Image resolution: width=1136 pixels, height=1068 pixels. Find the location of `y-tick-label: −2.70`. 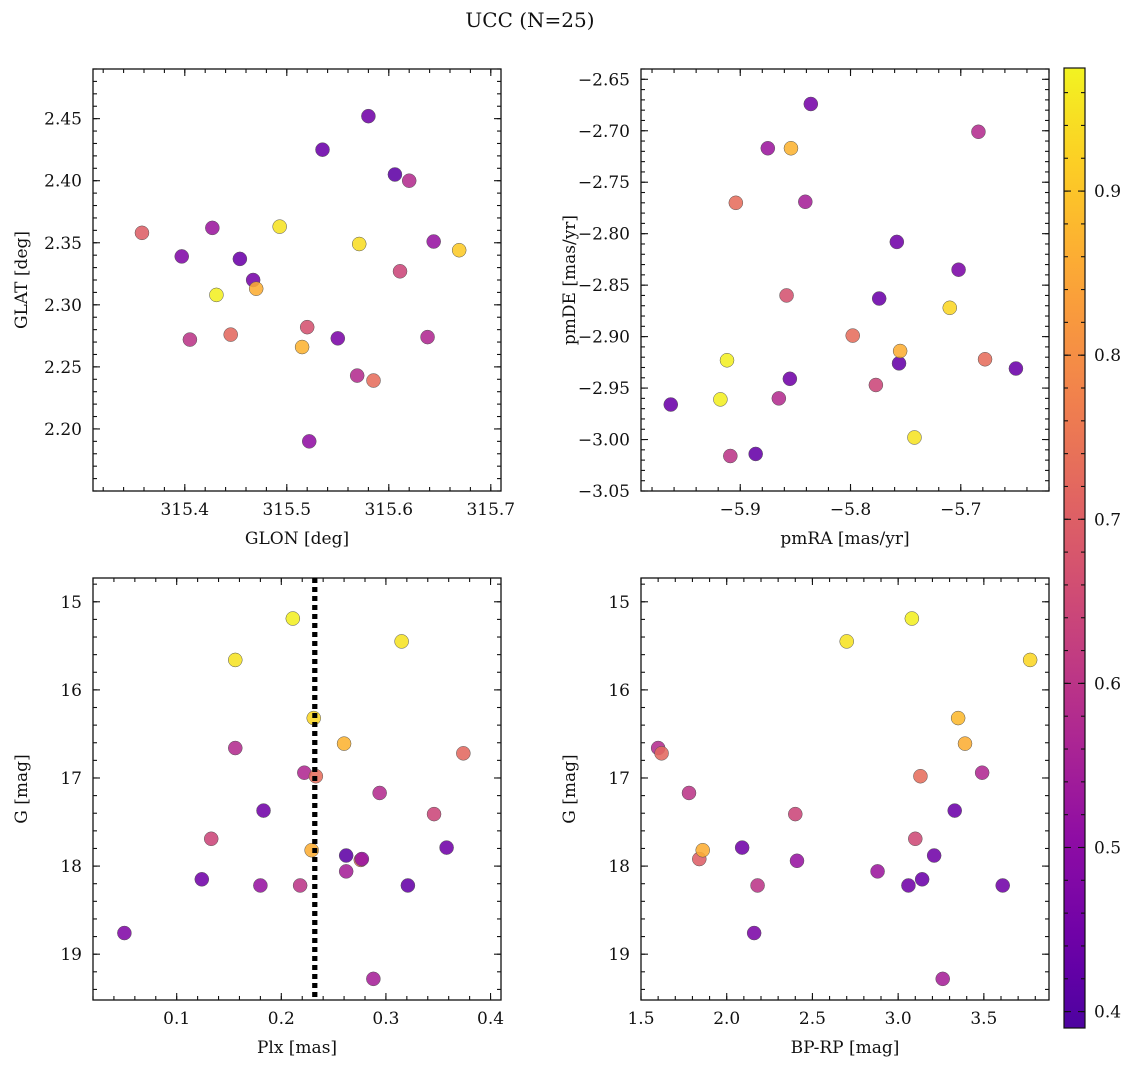

y-tick-label: −2.70 is located at coordinates (604, 132).